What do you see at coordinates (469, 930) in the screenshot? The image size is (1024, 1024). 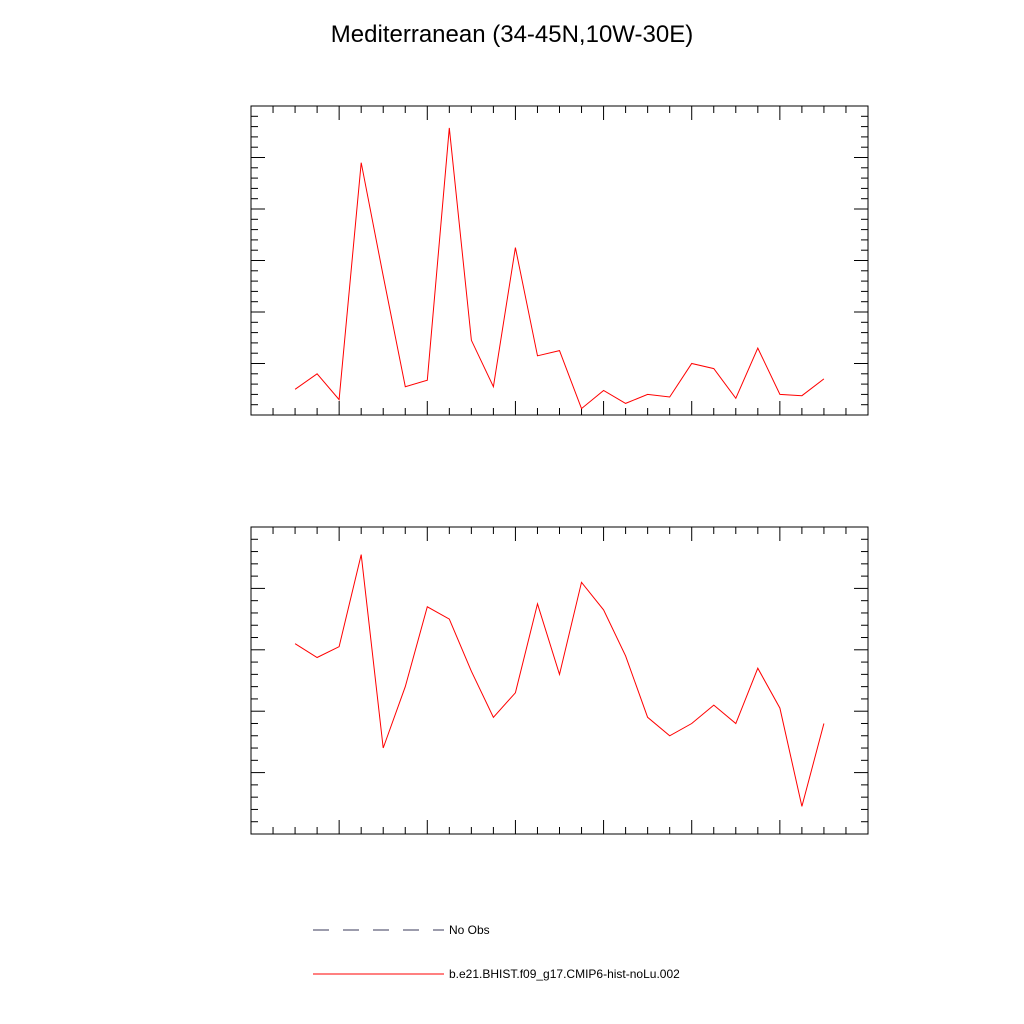 I see `legend-label-no-obs: No Obs` at bounding box center [469, 930].